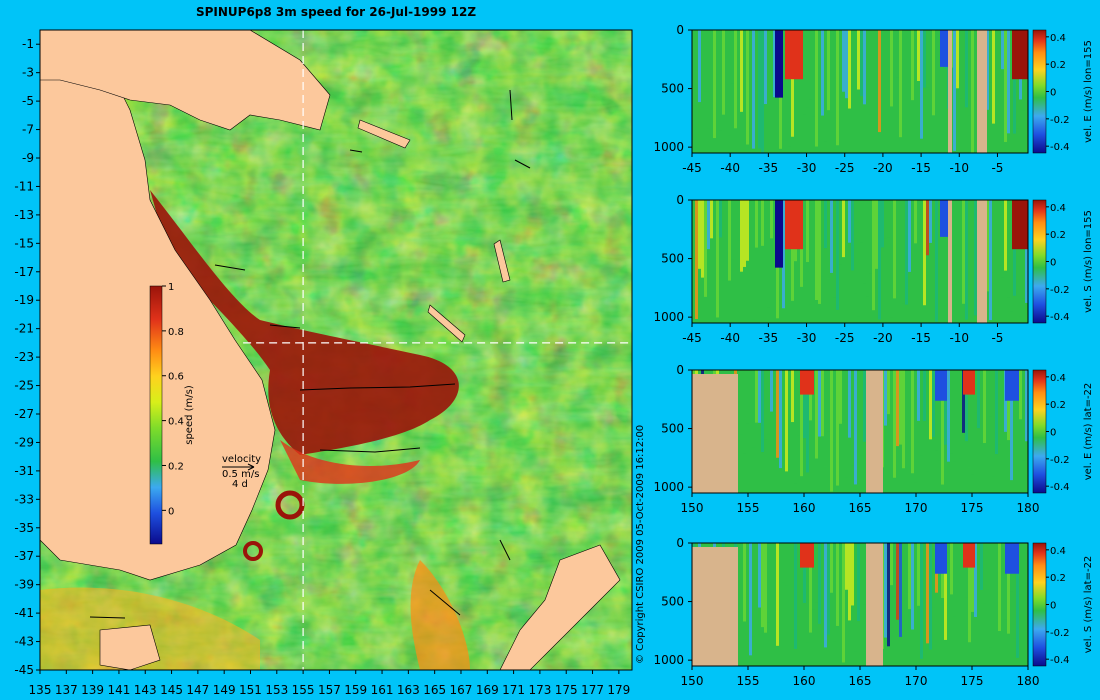 This screenshot has width=1100, height=700. Describe the element at coordinates (860, 91) in the screenshot. I see `panel-frame` at that location.